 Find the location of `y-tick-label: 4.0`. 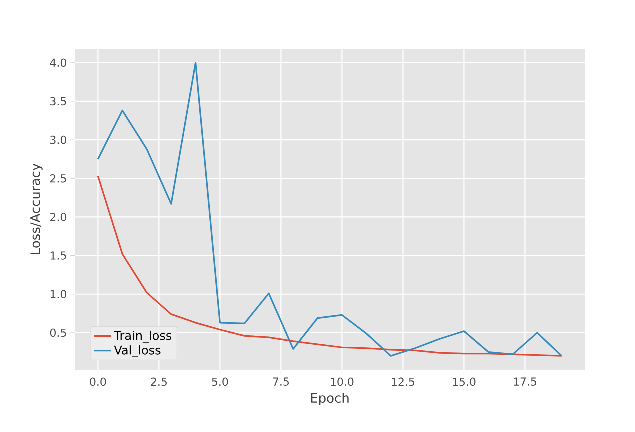

y-tick-label: 4.0 is located at coordinates (58, 63).